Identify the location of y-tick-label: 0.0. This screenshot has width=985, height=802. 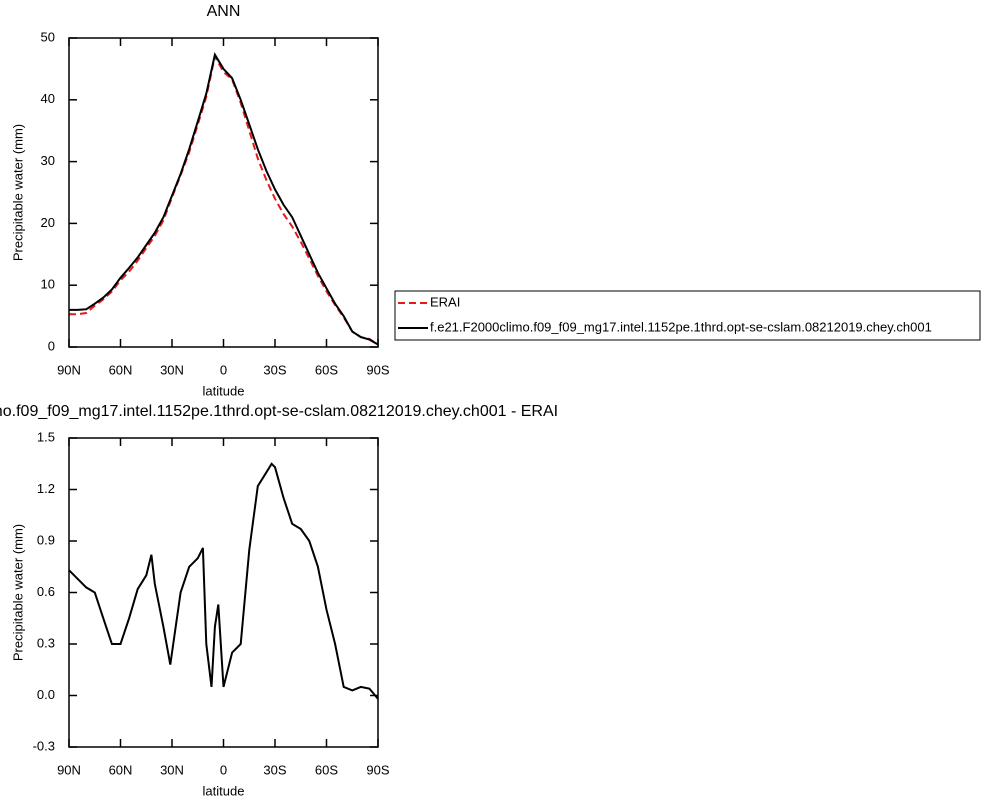
(46, 694).